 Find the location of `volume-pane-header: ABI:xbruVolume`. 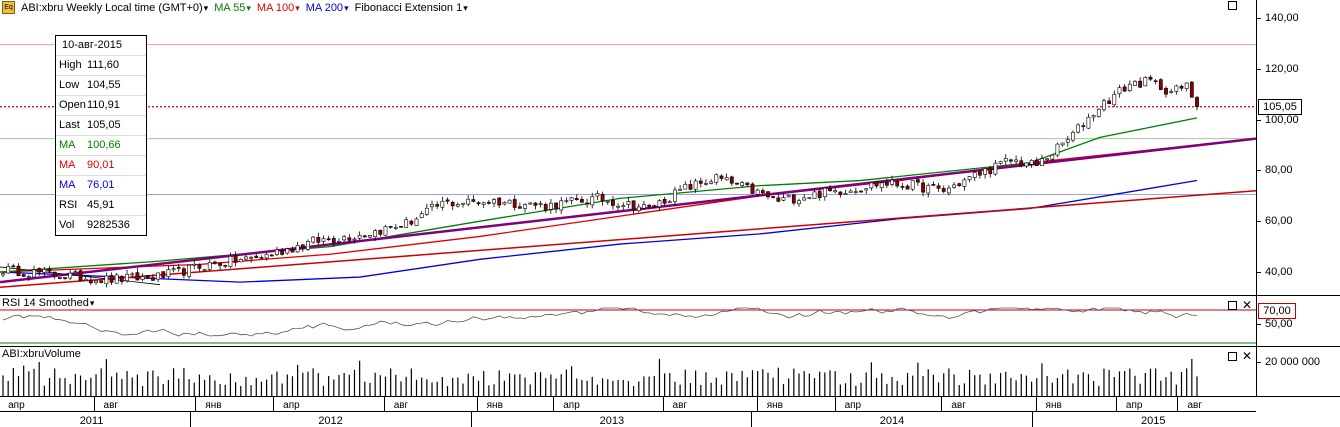

volume-pane-header: ABI:xbruVolume is located at coordinates (41, 354).